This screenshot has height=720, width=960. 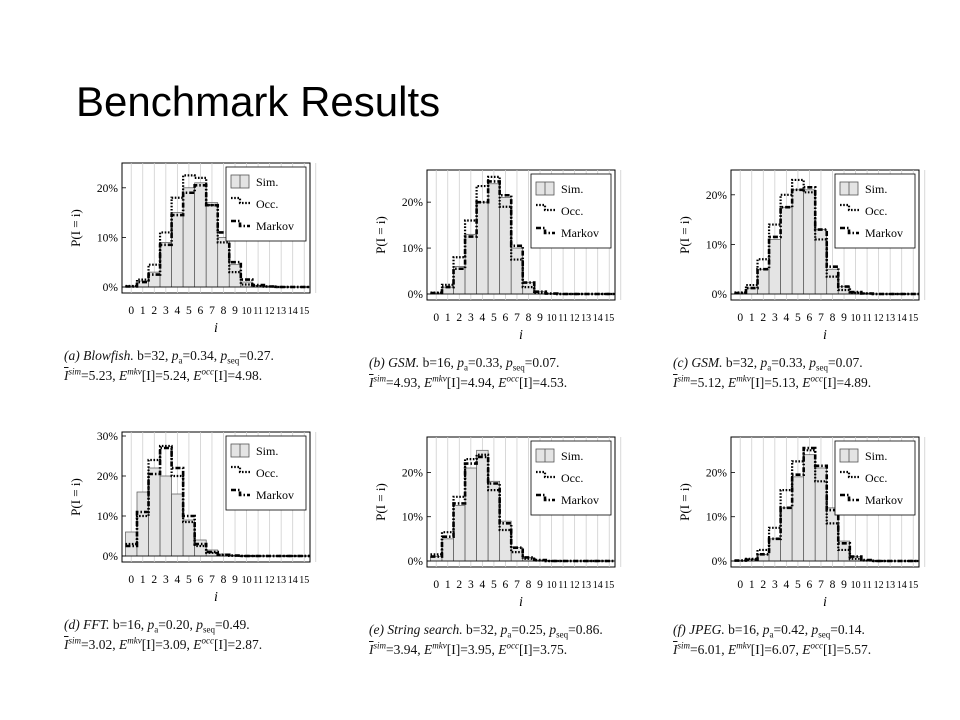 I want to click on chart-caption-line2: Isim=5.23, Emkv[I]=5.24, Eocc[I]=4.98., so click(x=163, y=374).